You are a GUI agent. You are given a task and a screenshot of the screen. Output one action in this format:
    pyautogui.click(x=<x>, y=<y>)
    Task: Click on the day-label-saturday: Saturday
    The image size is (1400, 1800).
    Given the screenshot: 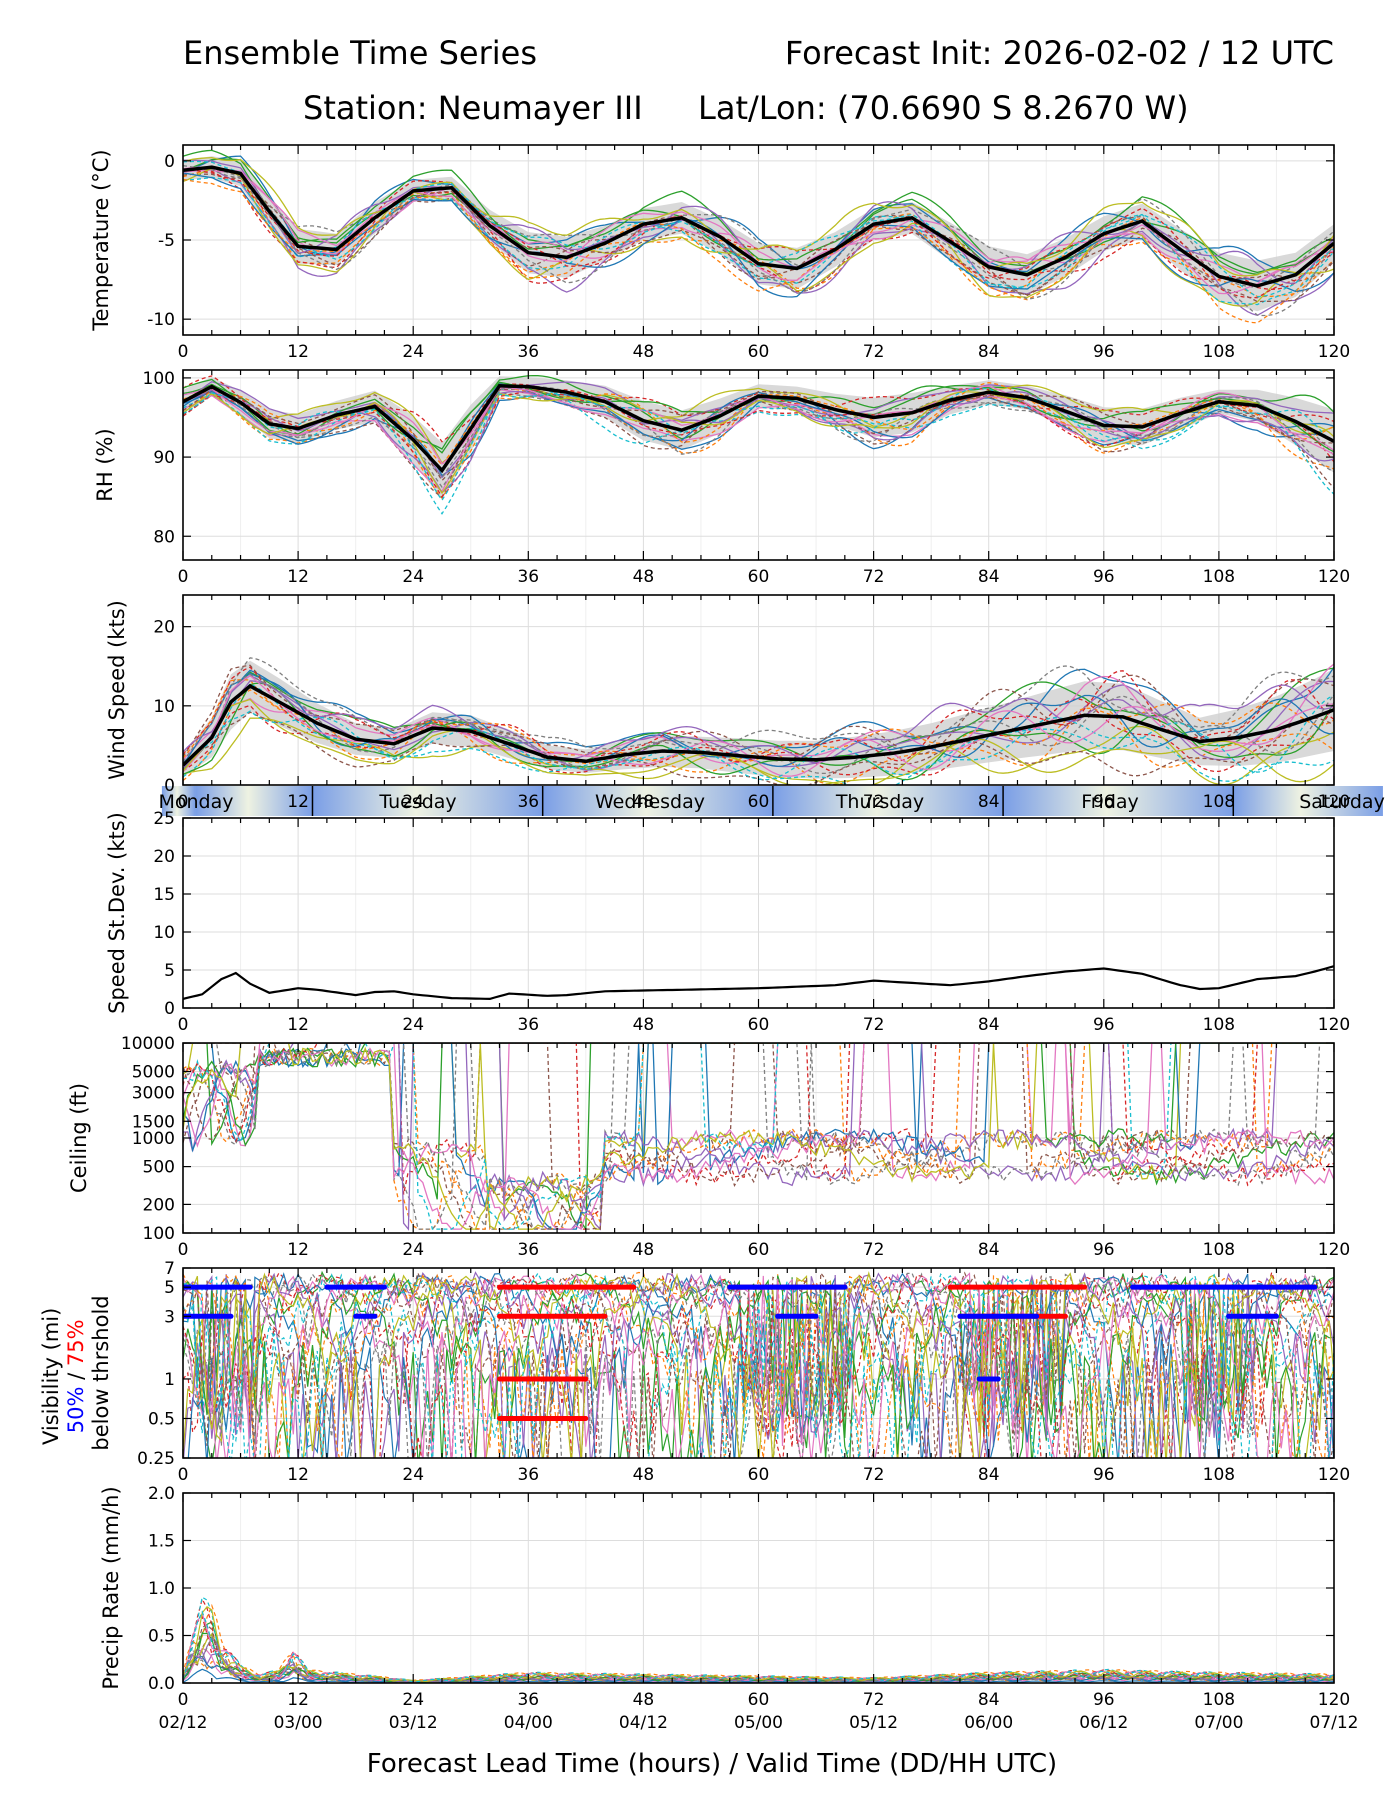 What is the action you would take?
    pyautogui.click(x=1342, y=802)
    